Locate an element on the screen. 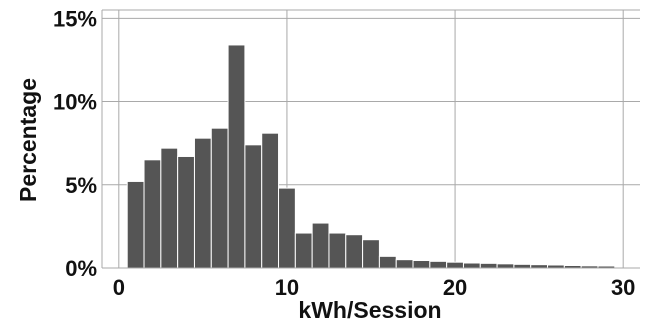 The image size is (647, 322). x-axis-title: kWh/Session is located at coordinates (369, 309).